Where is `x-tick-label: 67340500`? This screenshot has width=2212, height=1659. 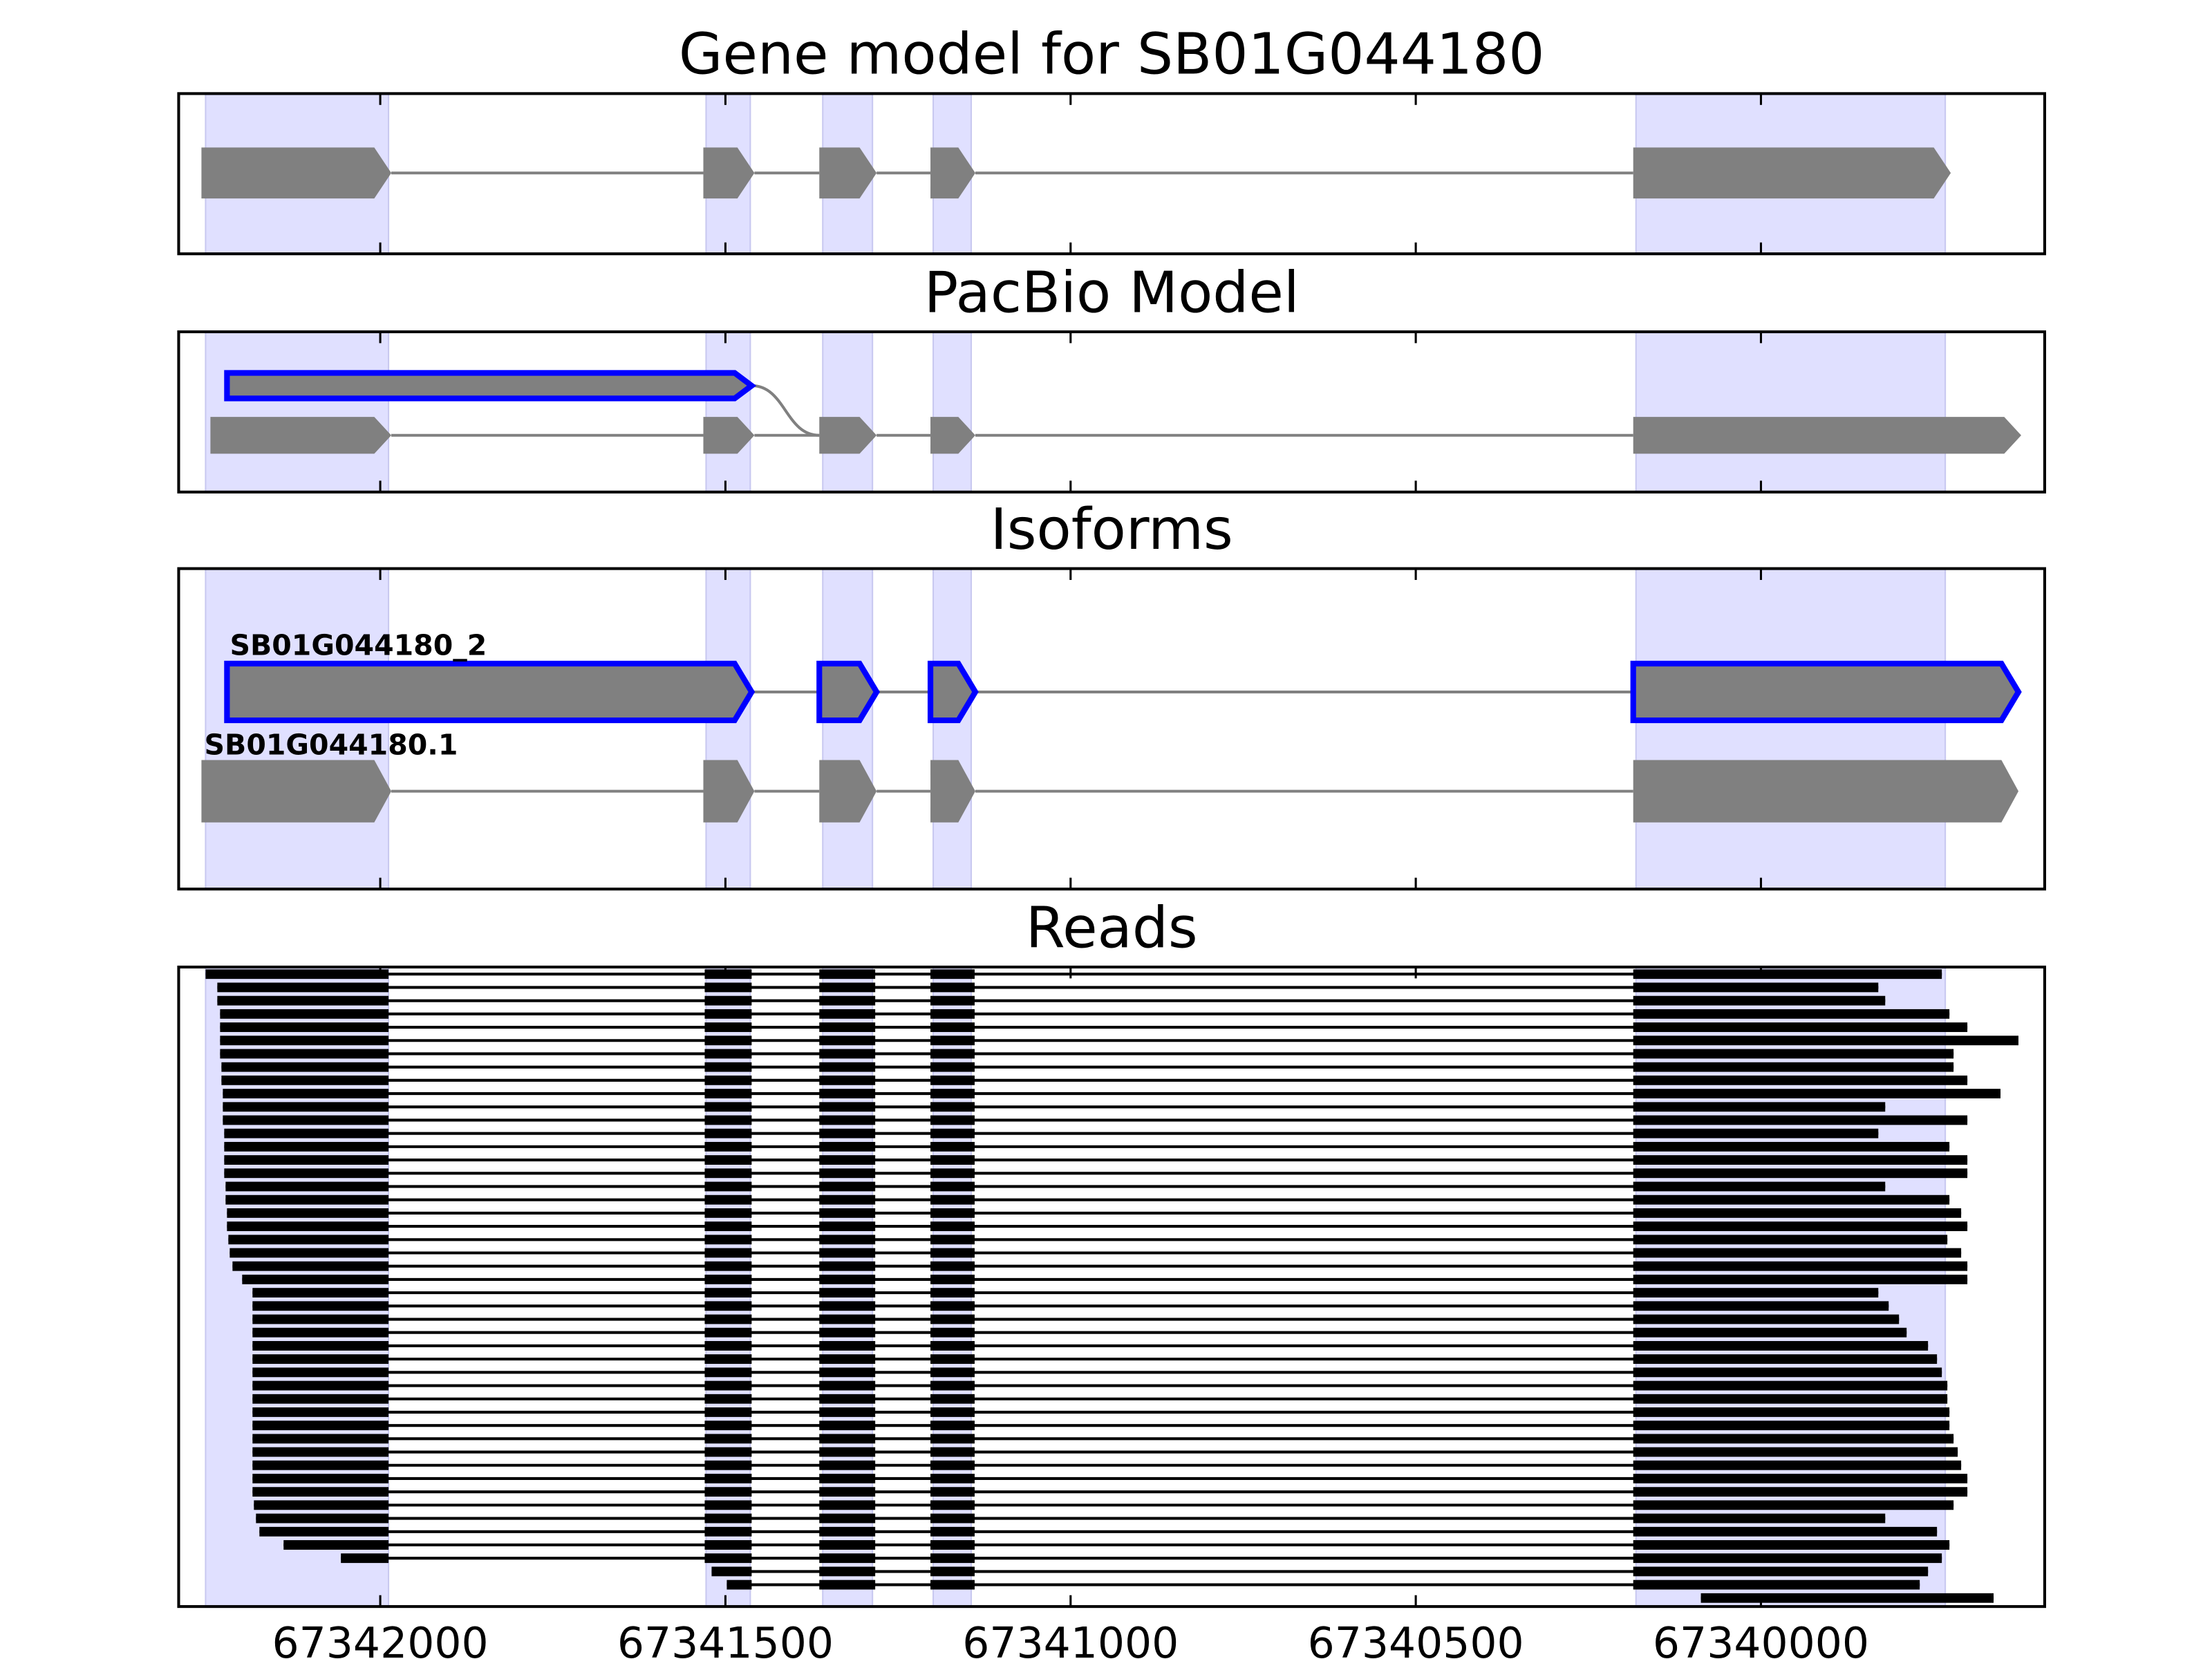 x-tick-label: 67340500 is located at coordinates (1416, 1638).